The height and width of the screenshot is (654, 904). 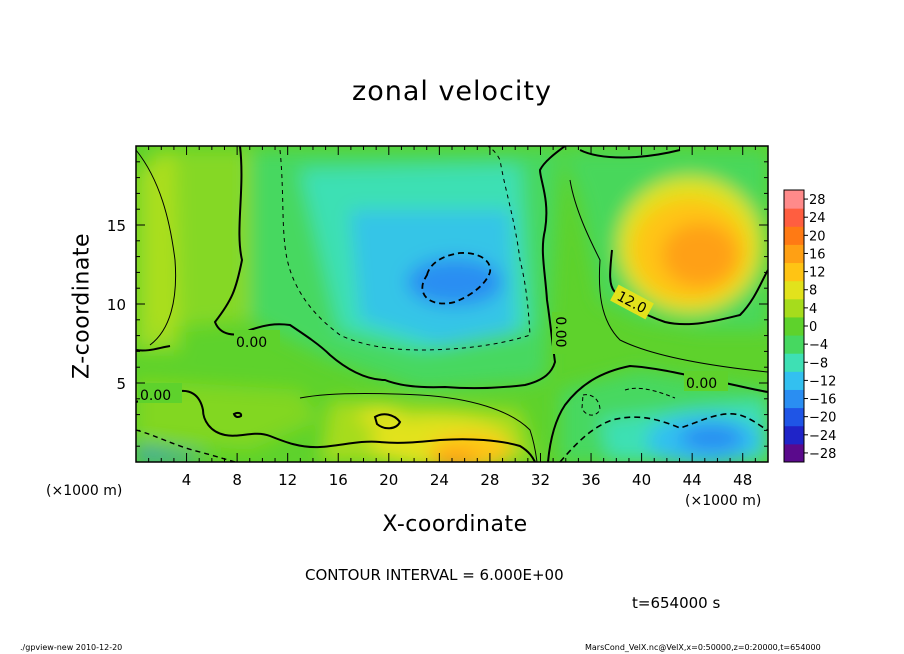 I want to click on colorbar: 28 24 20 16 12 8 4 0 −4 −8 −12 −16 −20 −24 −28, so click(x=810, y=326).